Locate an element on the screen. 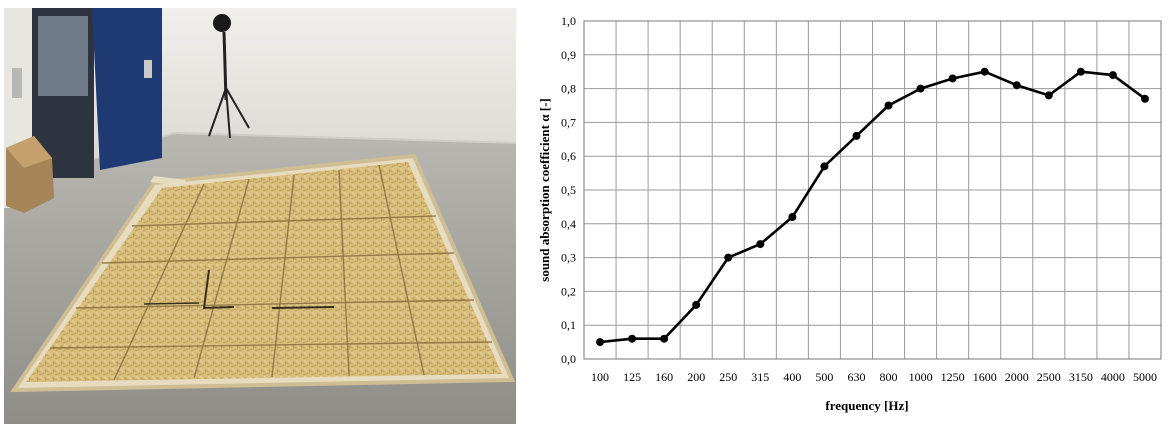  x-tick-label: 3150 is located at coordinates (1081, 377).